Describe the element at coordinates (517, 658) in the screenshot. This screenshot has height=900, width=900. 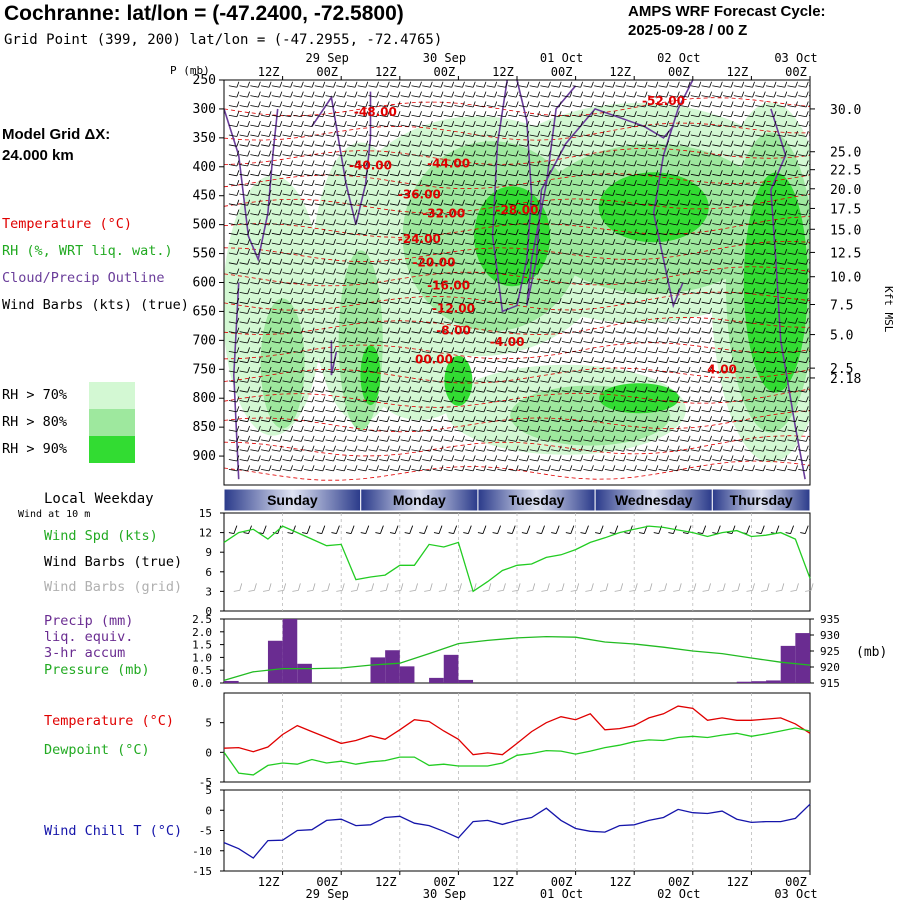
I see `pressure-line` at that location.